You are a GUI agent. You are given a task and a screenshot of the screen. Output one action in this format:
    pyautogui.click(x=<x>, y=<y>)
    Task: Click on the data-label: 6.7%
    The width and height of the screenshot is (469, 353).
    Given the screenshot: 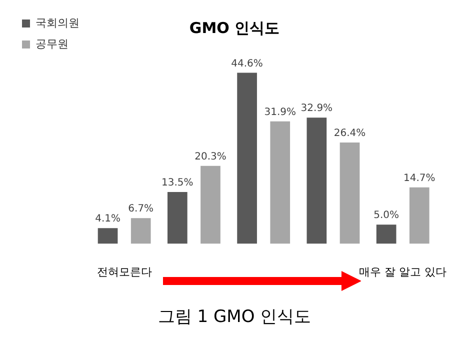 What is the action you would take?
    pyautogui.click(x=141, y=209)
    